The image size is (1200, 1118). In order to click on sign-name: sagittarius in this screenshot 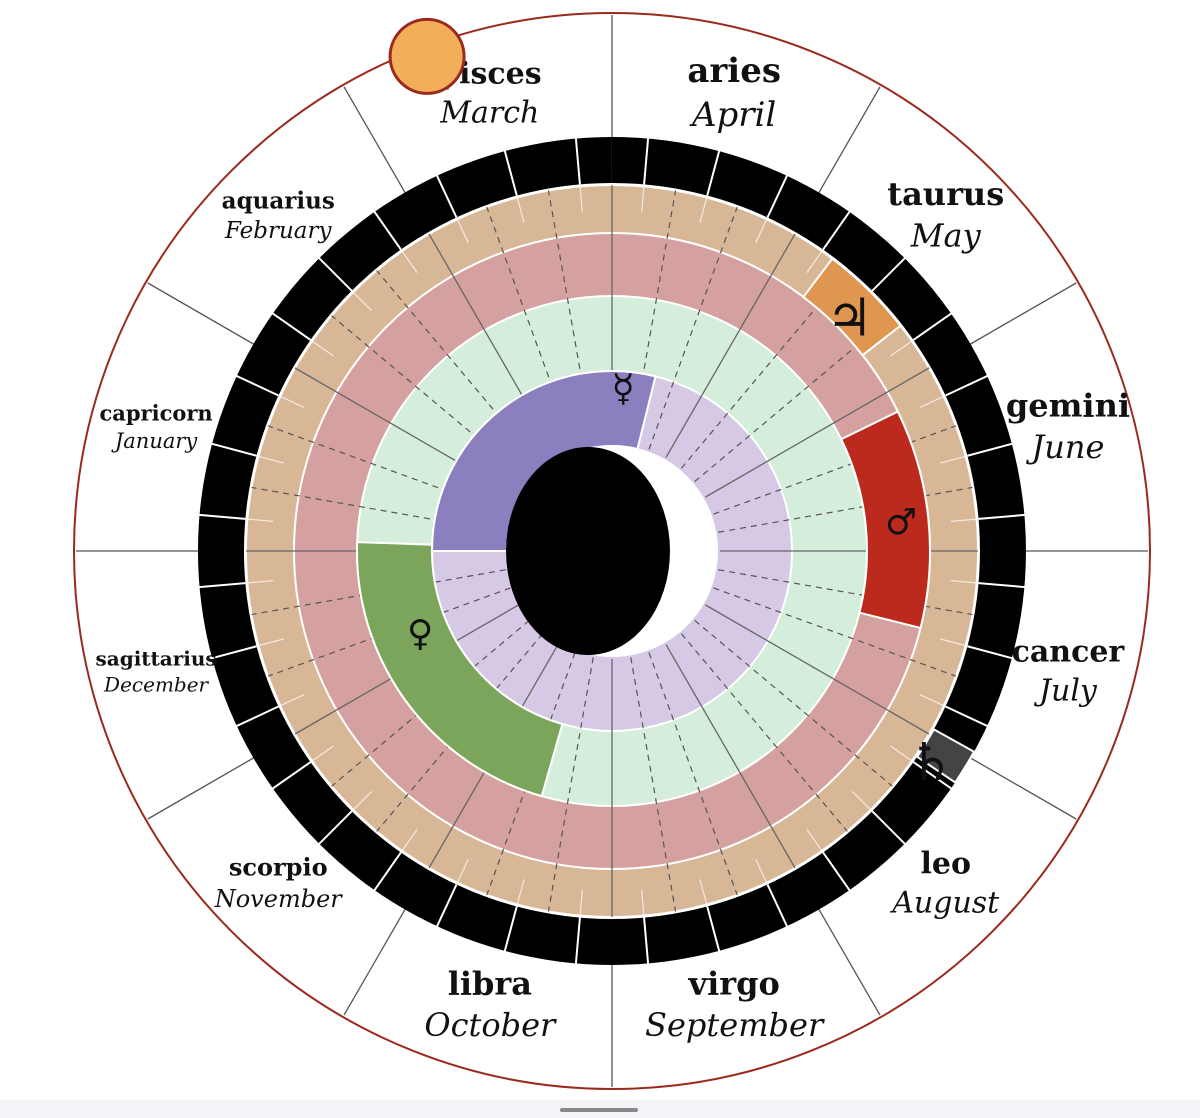, I will do `click(155, 659)`.